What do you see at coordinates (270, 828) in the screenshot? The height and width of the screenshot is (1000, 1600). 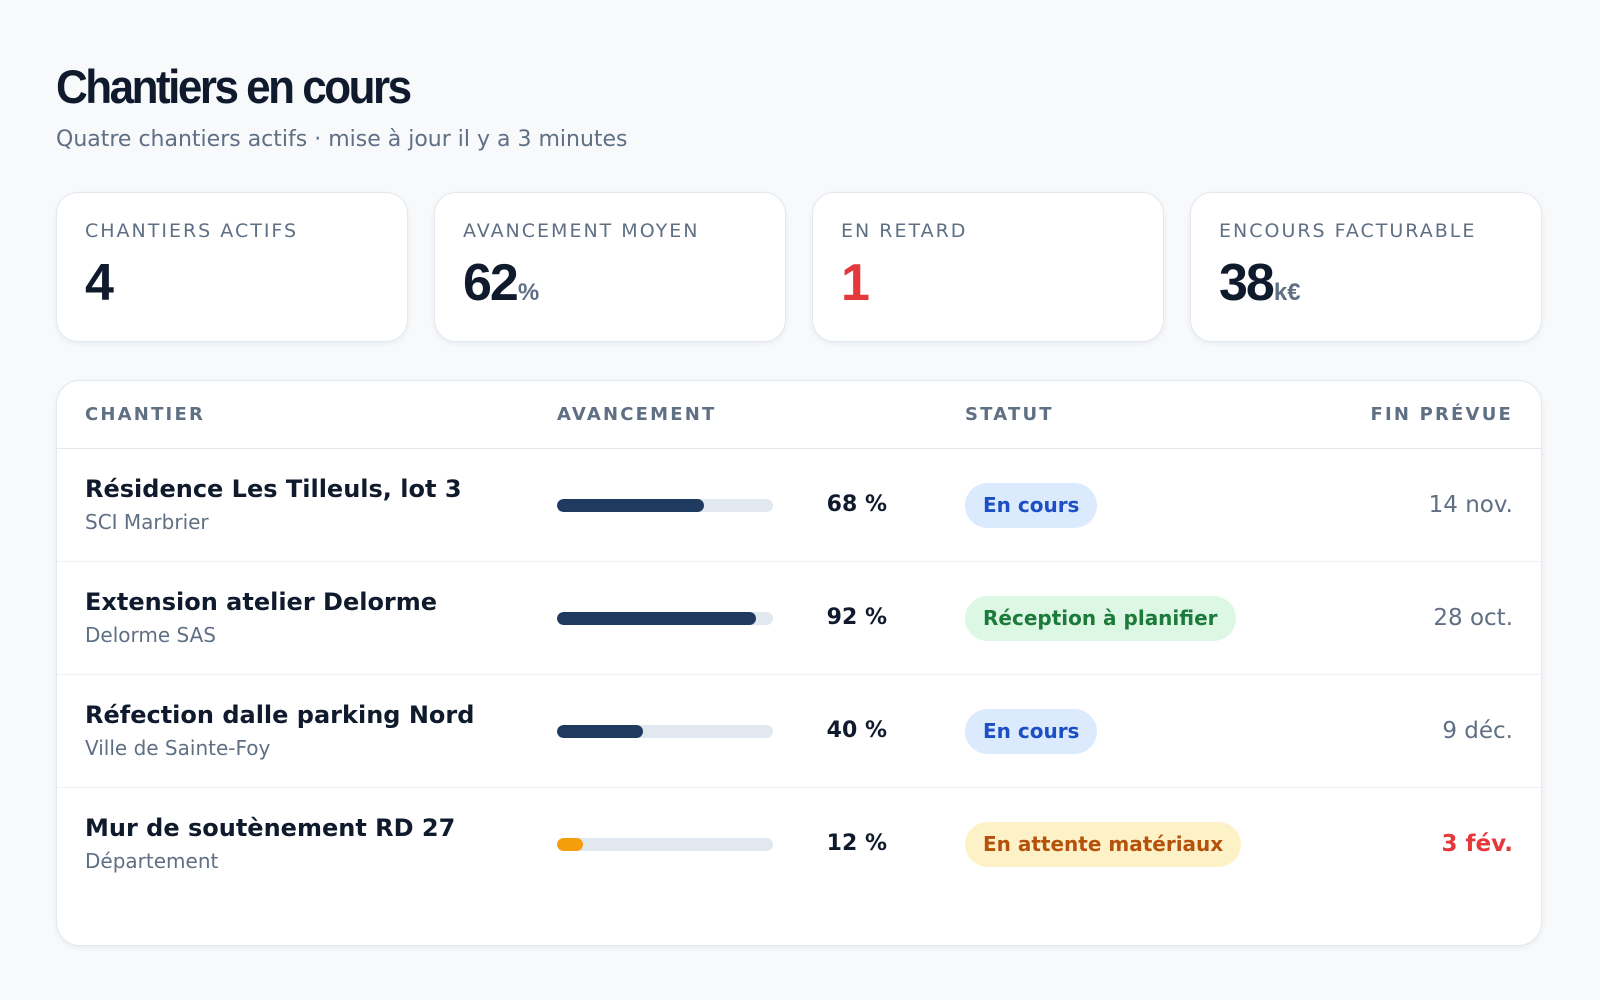 I see `site-name: Mur de soutènement RD 27` at bounding box center [270, 828].